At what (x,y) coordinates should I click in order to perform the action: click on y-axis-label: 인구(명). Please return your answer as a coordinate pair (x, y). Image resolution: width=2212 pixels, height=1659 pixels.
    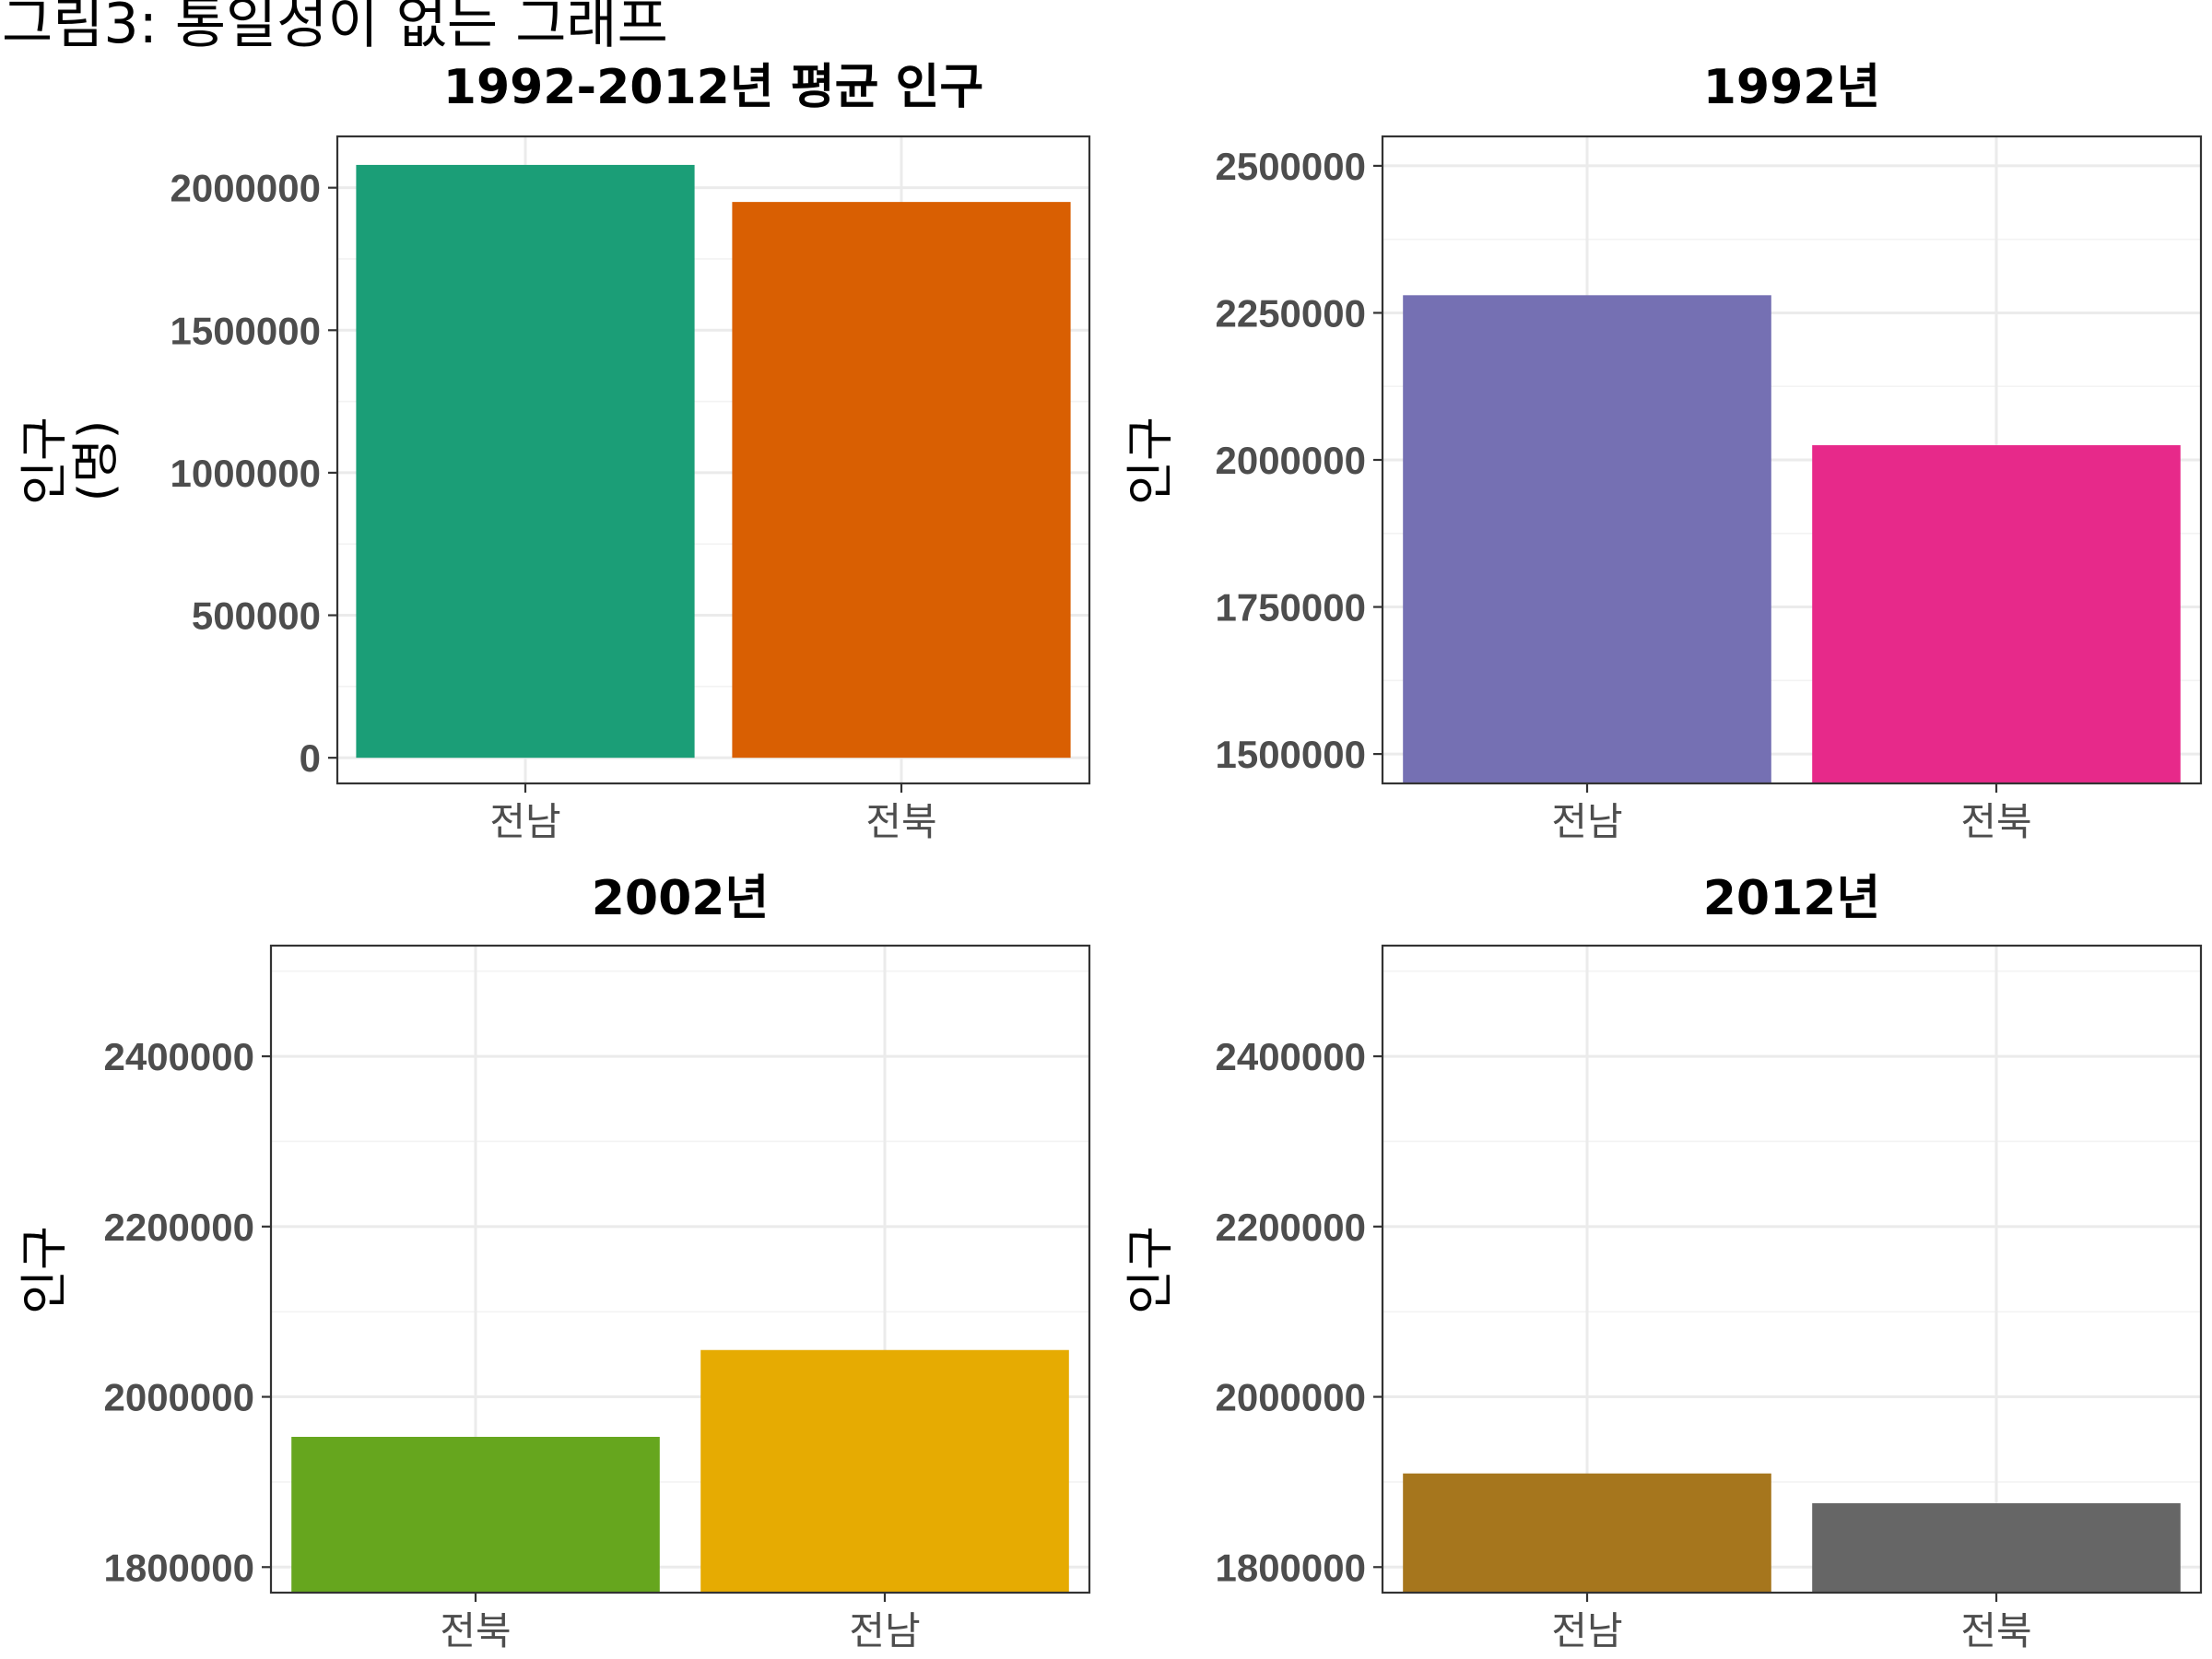
    Looking at the image, I should click on (71, 461).